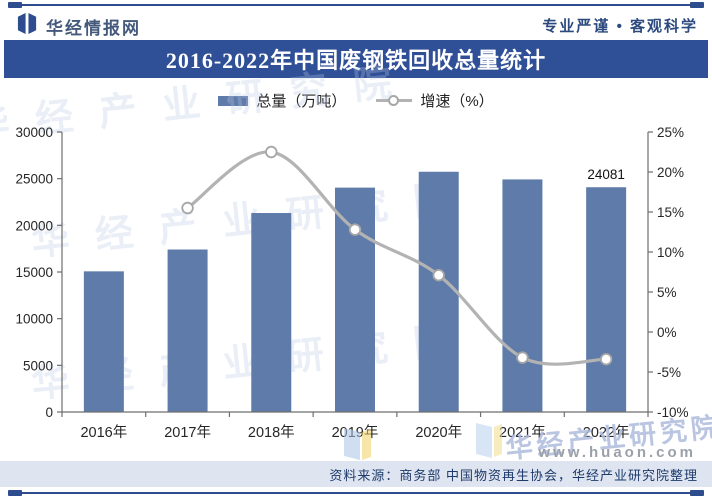 The image size is (712, 500). I want to click on header-slogan: 专业严谨 • 客观科学, so click(620, 26).